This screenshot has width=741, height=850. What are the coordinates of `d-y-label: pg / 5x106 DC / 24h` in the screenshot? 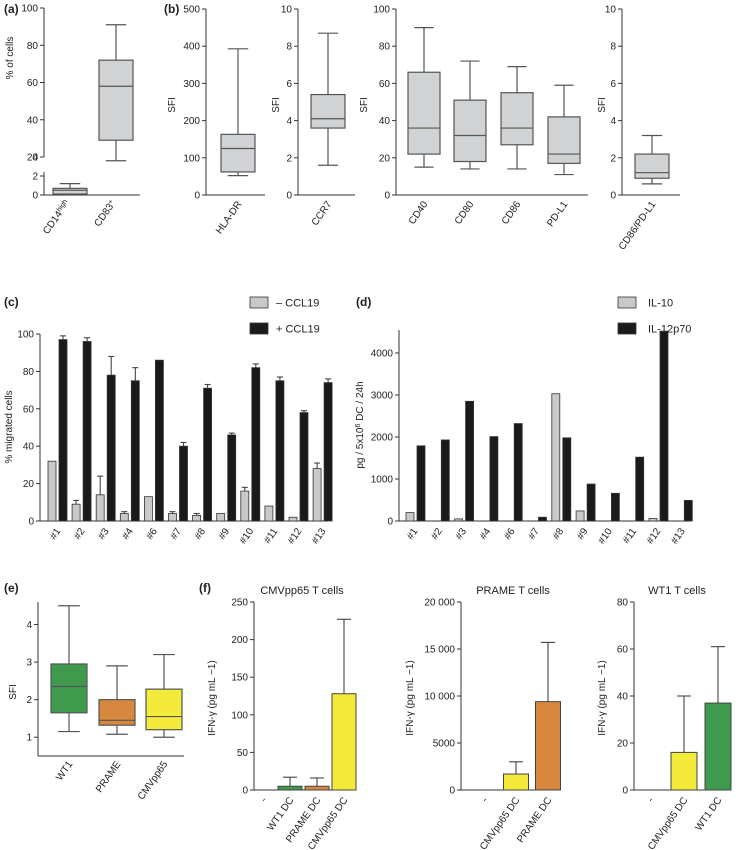 It's located at (361, 424).